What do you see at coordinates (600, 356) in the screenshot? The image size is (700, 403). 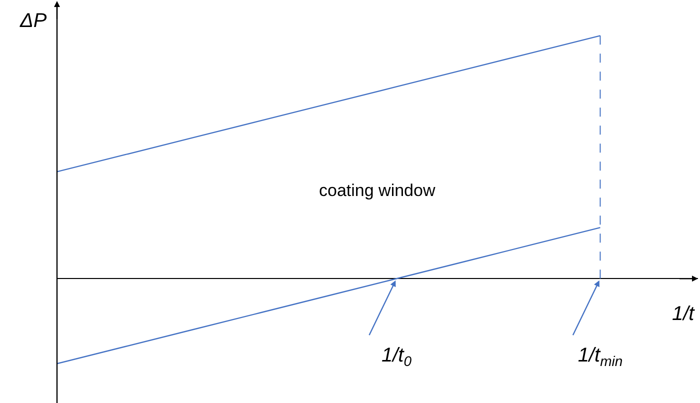 I see `x-tick-label: 1/t$_{min}$` at bounding box center [600, 356].